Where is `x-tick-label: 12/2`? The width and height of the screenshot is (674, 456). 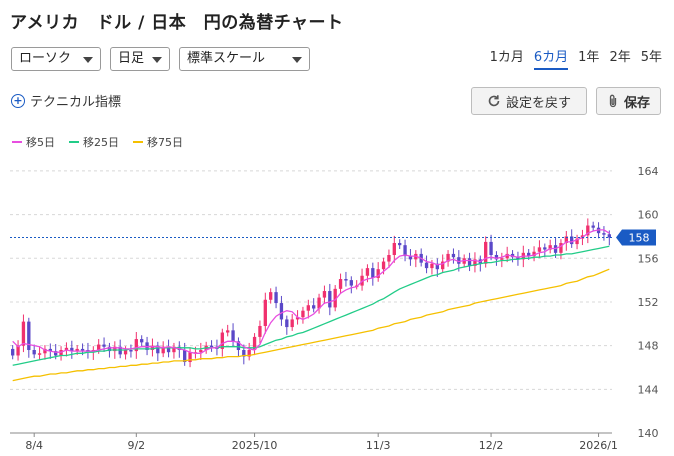
x-tick-label: 12/2 is located at coordinates (491, 445).